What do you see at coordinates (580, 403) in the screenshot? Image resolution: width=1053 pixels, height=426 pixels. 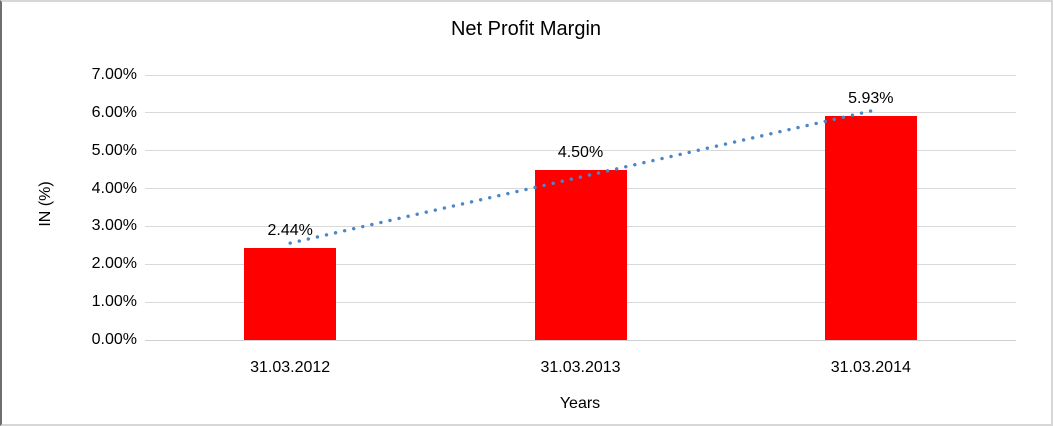 I see `x-axis-title: Years` at bounding box center [580, 403].